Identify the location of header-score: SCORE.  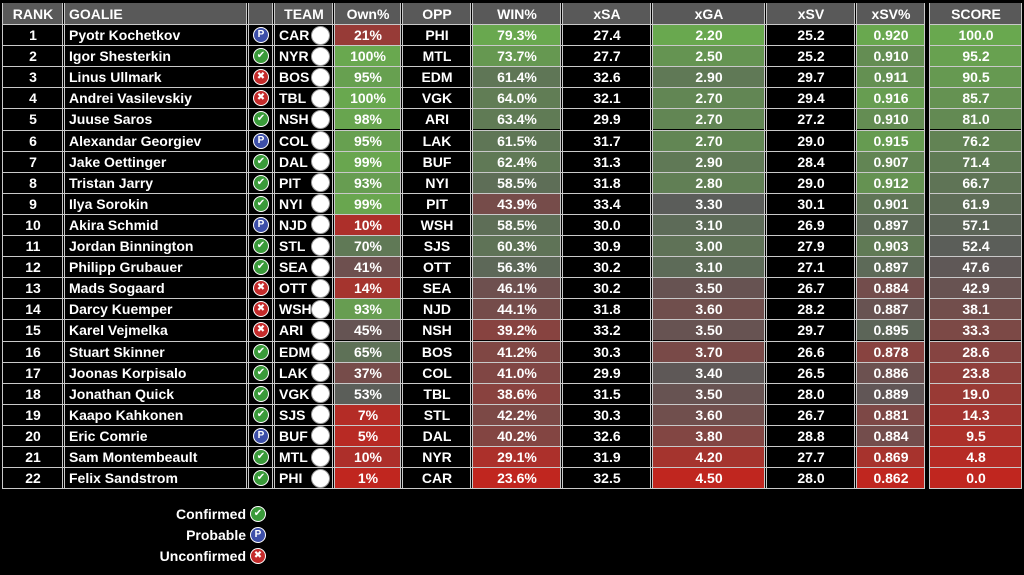
(976, 13).